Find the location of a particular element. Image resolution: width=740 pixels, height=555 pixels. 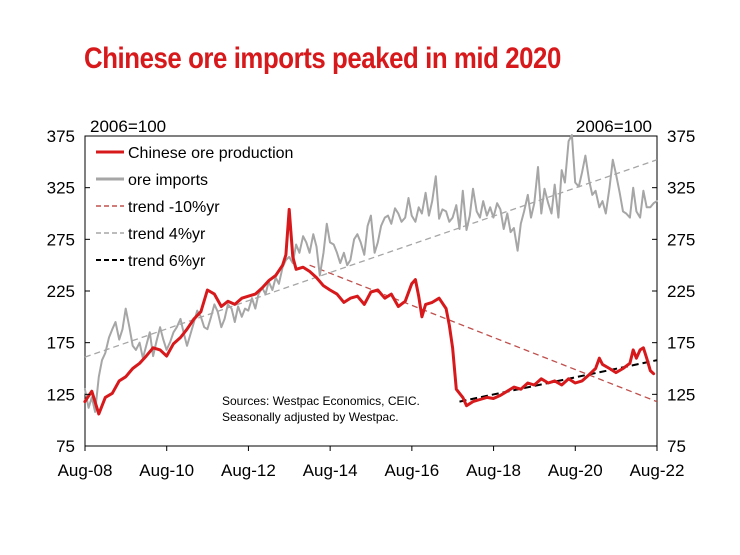

y-left-tick-label: 225 is located at coordinates (61, 291).